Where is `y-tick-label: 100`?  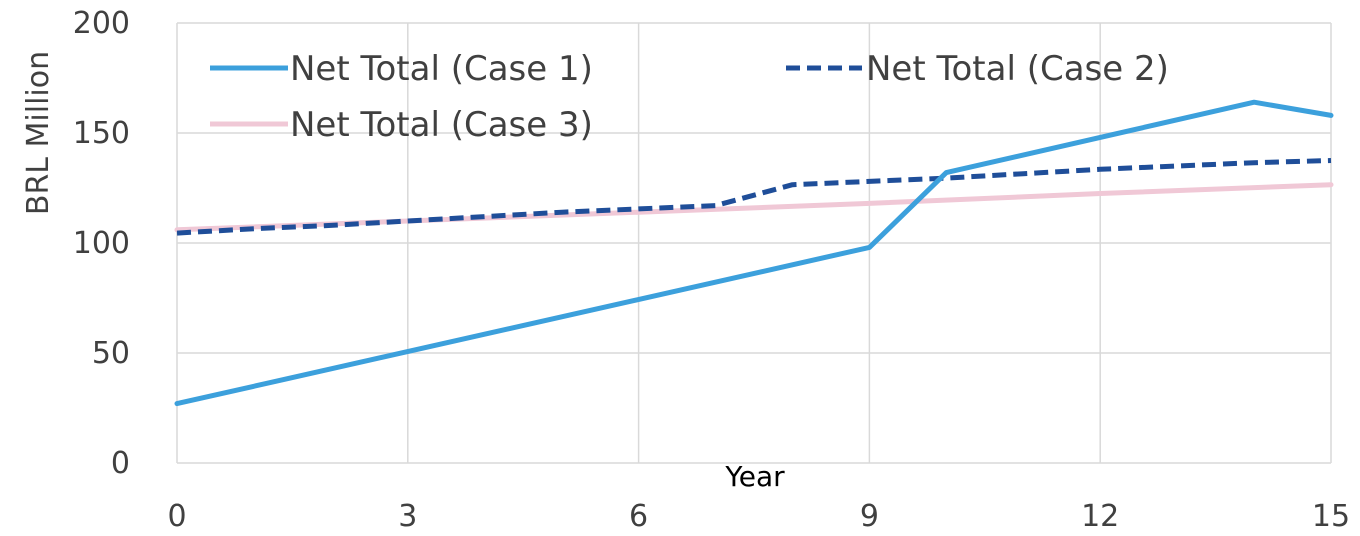 y-tick-label: 100 is located at coordinates (101, 243).